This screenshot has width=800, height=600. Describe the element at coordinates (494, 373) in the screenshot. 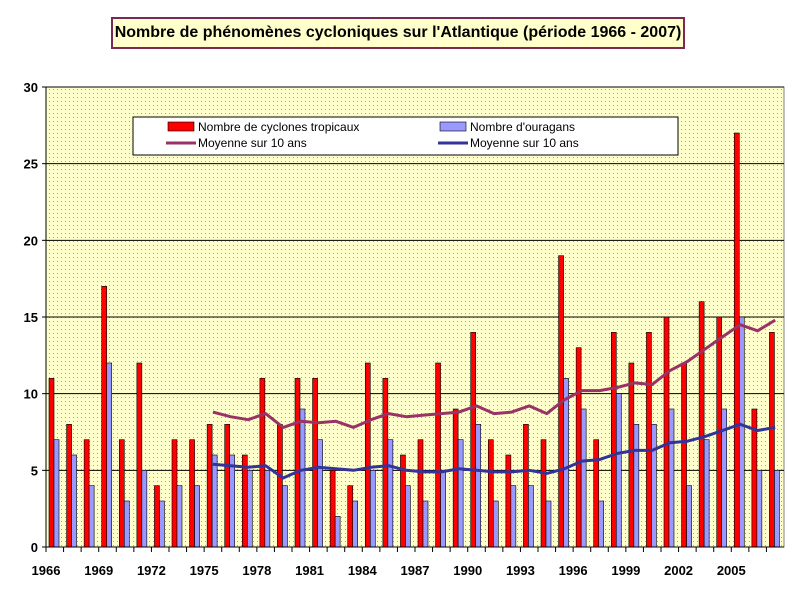

I see `cyclone-average-line` at that location.